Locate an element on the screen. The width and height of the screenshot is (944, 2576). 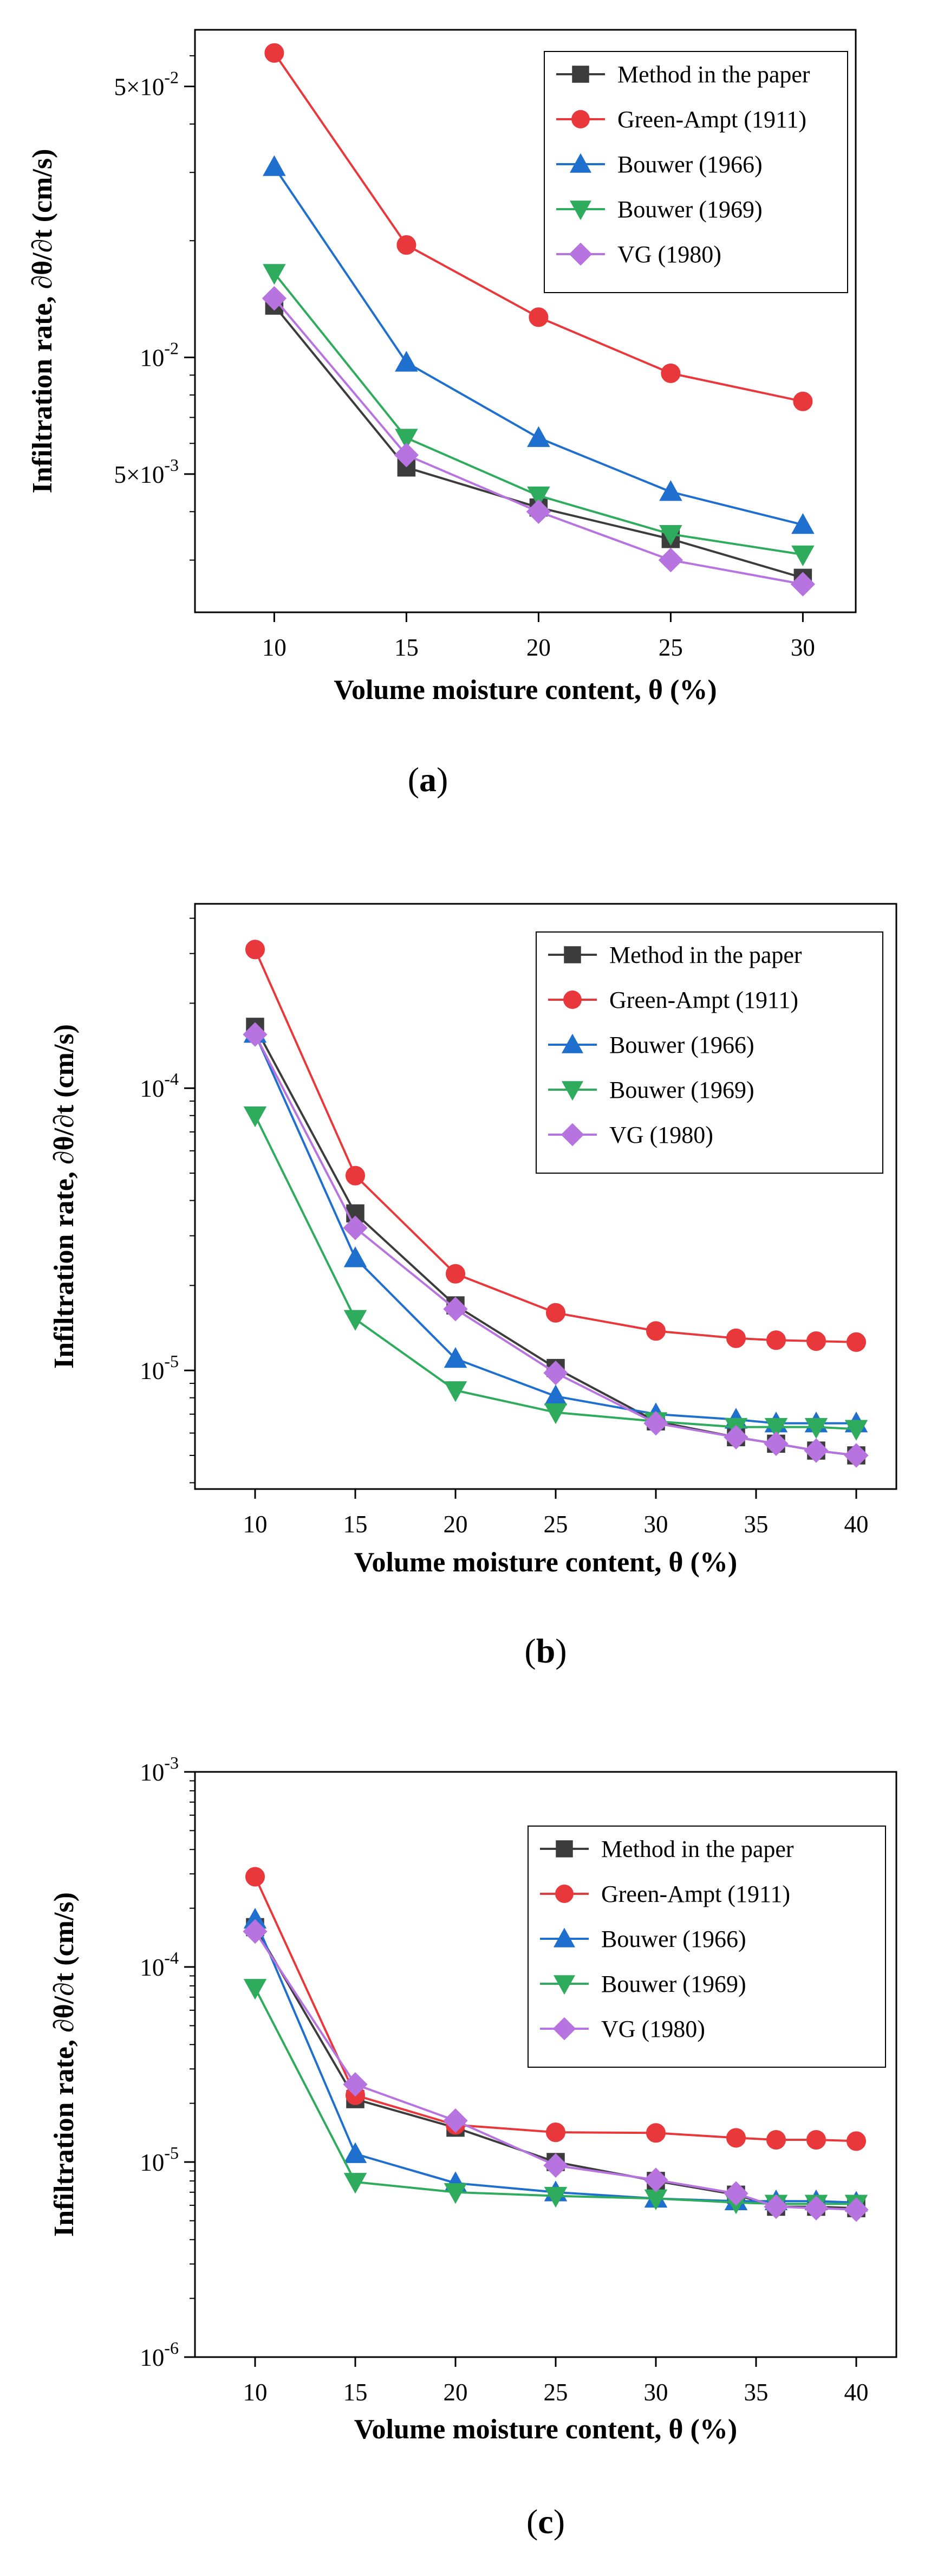
y-tick-exponent: -5 is located at coordinates (171, 1361).